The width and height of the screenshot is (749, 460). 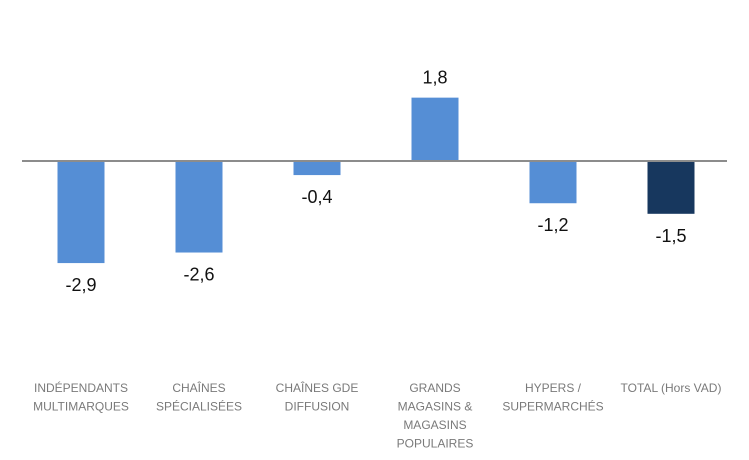 What do you see at coordinates (434, 78) in the screenshot?
I see `value-label-3: 1,8` at bounding box center [434, 78].